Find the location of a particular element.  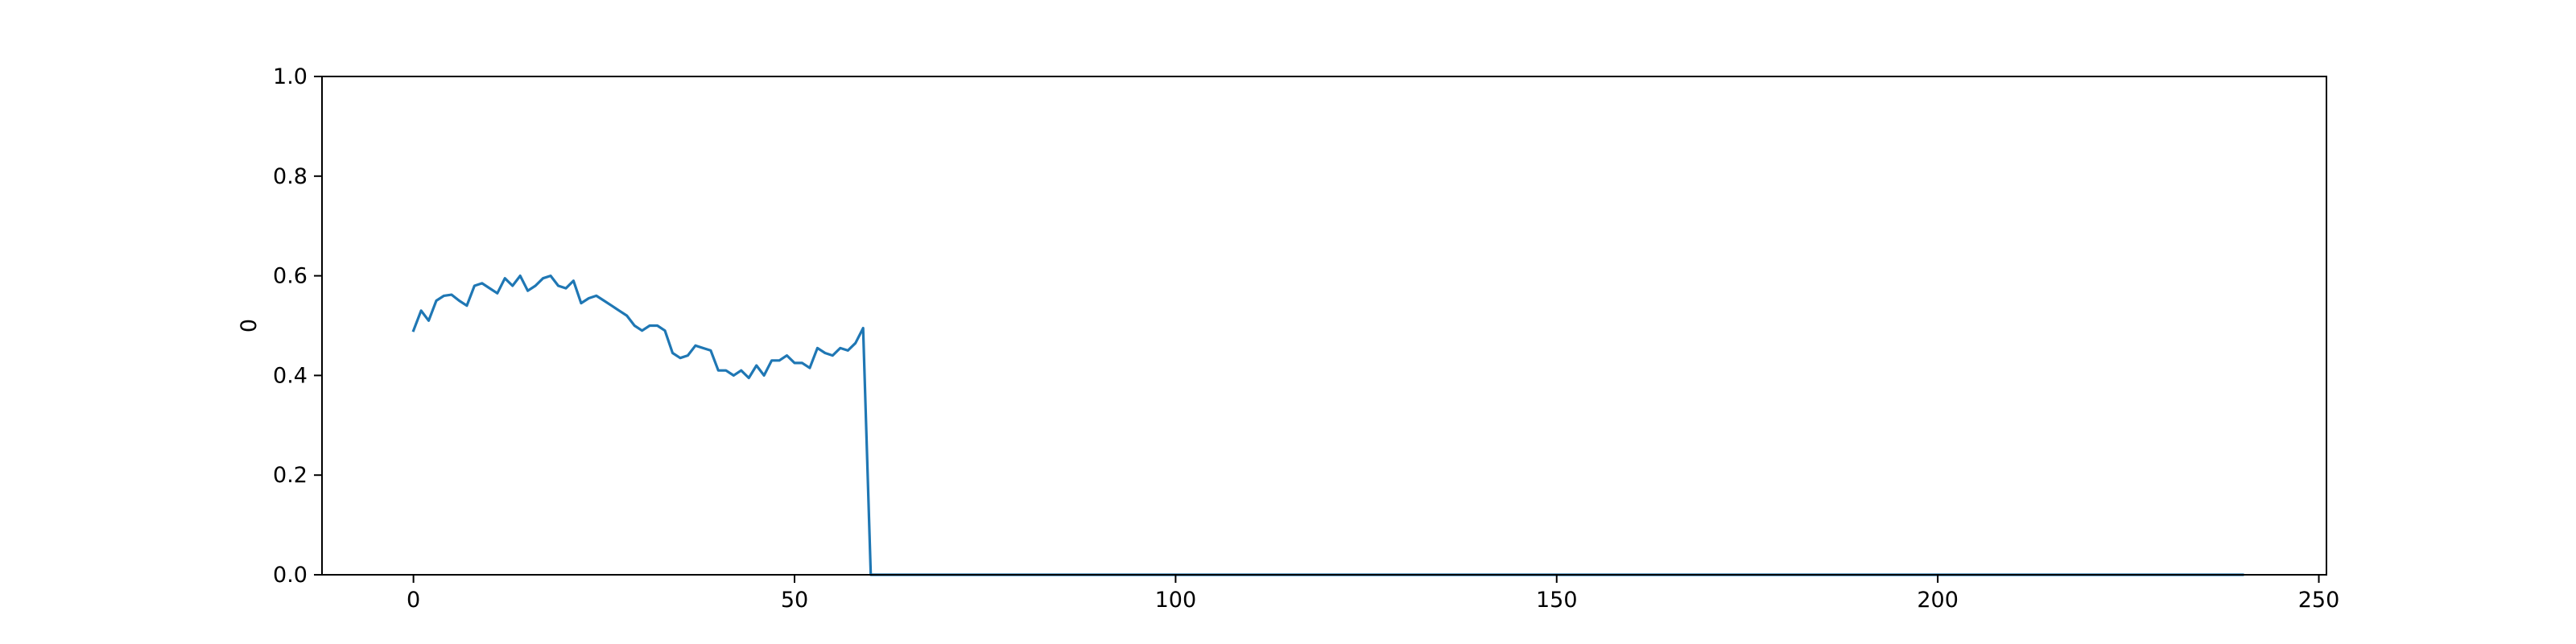

y-axis: 0.0 0.2 0.4 0.6 0.8 1.0 is located at coordinates (297, 326).